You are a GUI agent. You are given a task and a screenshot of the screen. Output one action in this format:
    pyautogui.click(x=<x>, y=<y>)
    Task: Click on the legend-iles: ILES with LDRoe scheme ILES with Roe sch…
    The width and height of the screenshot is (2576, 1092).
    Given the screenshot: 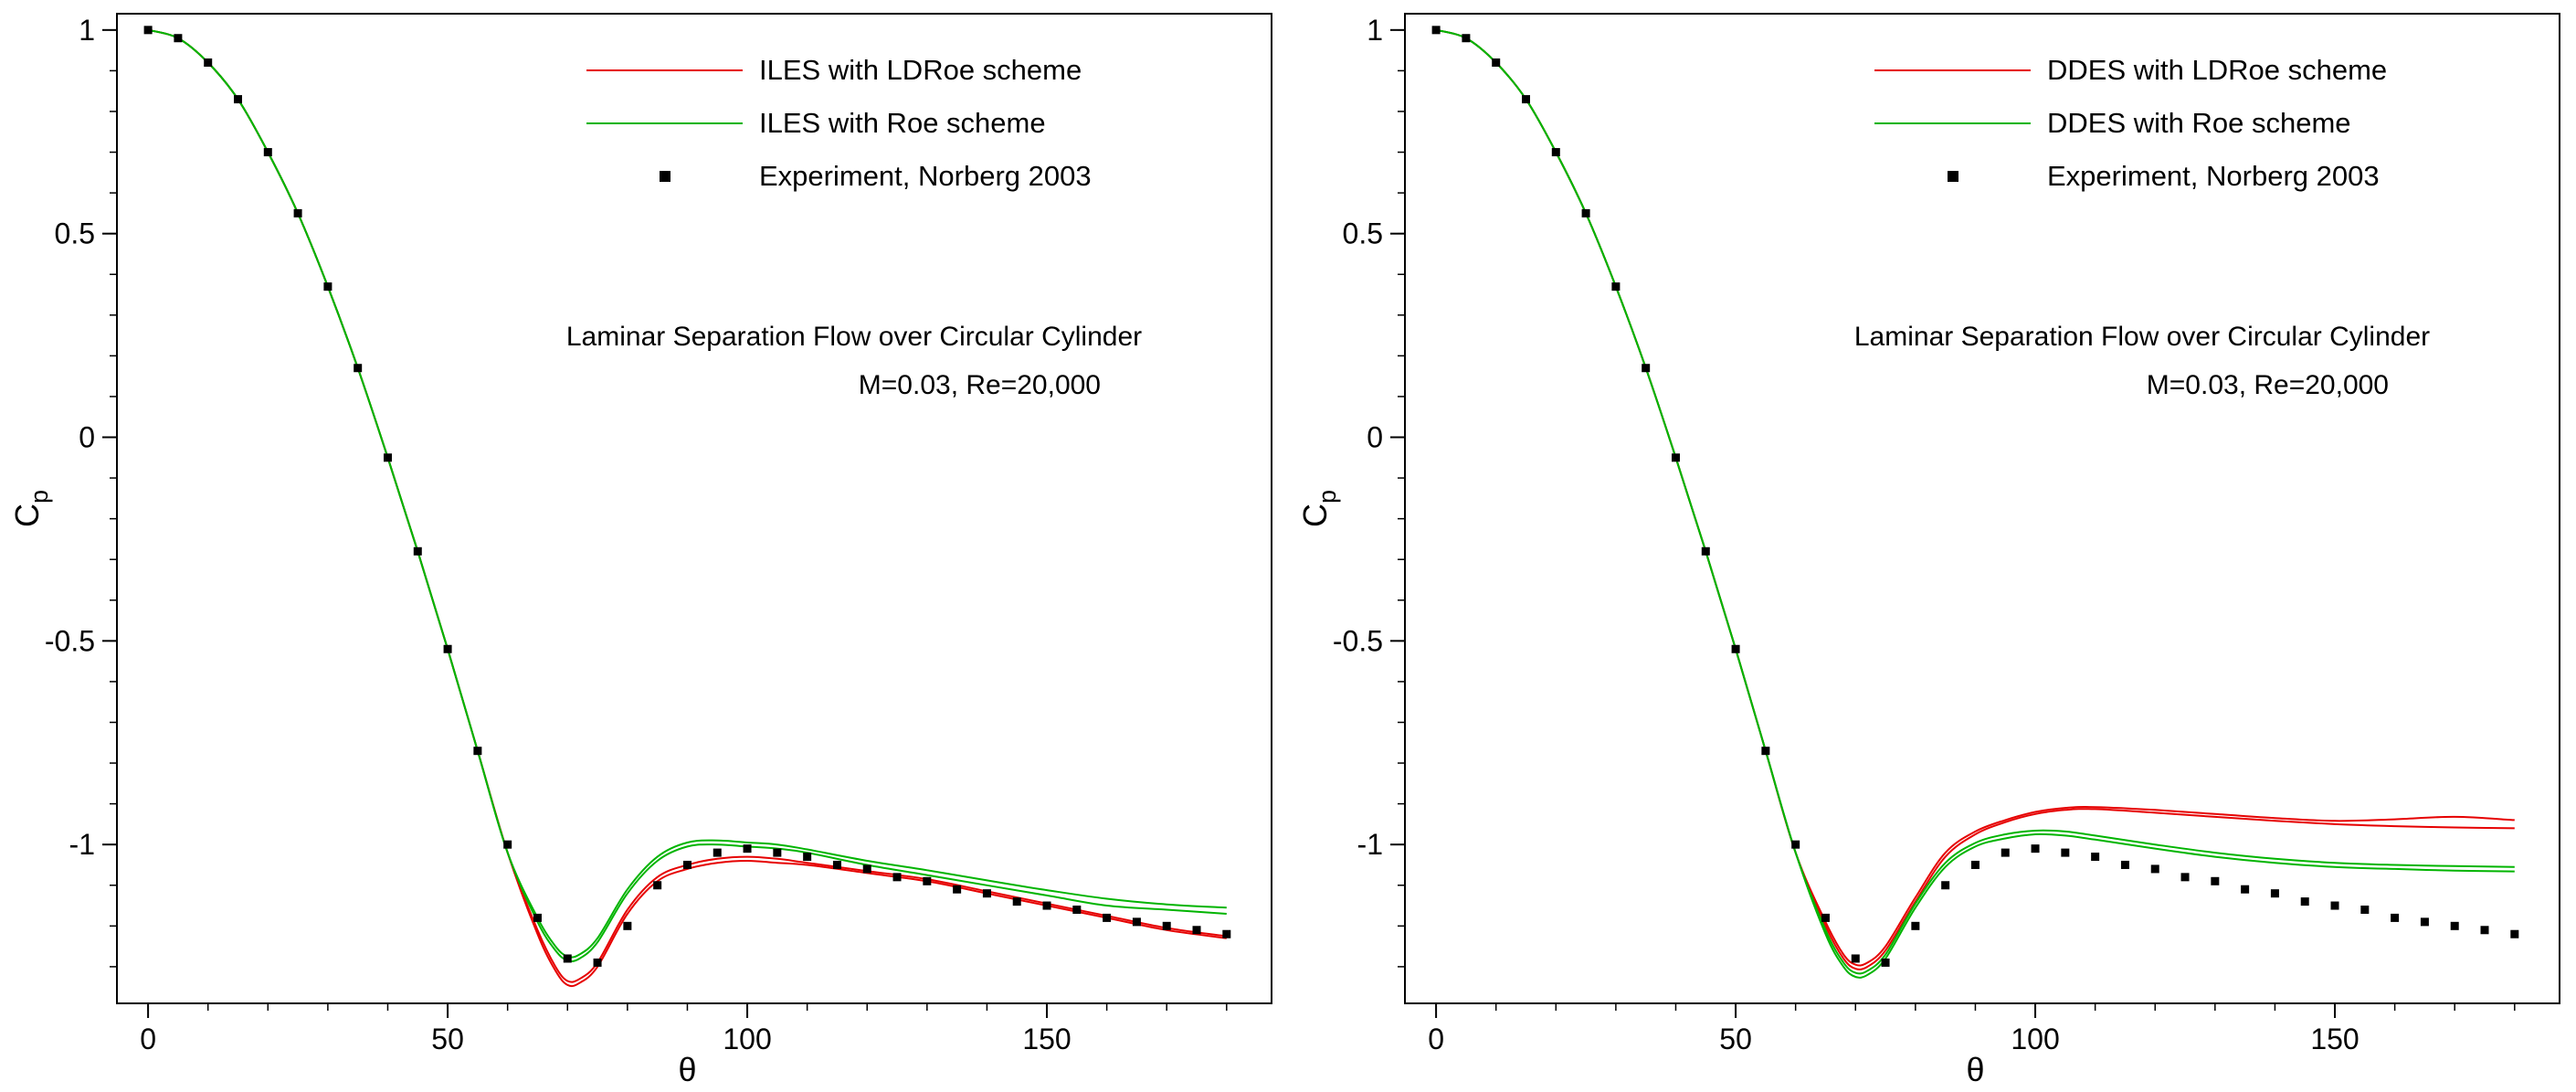 What is the action you would take?
    pyautogui.click(x=839, y=124)
    